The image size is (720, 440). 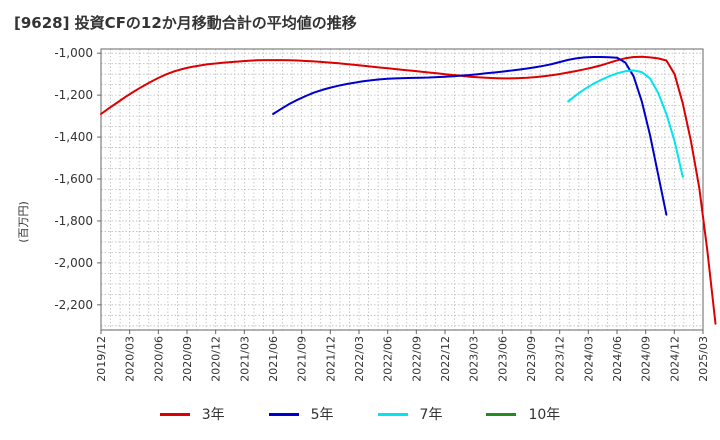 What do you see at coordinates (73, 137) in the screenshot?
I see `y-tick-label: -1,400` at bounding box center [73, 137].